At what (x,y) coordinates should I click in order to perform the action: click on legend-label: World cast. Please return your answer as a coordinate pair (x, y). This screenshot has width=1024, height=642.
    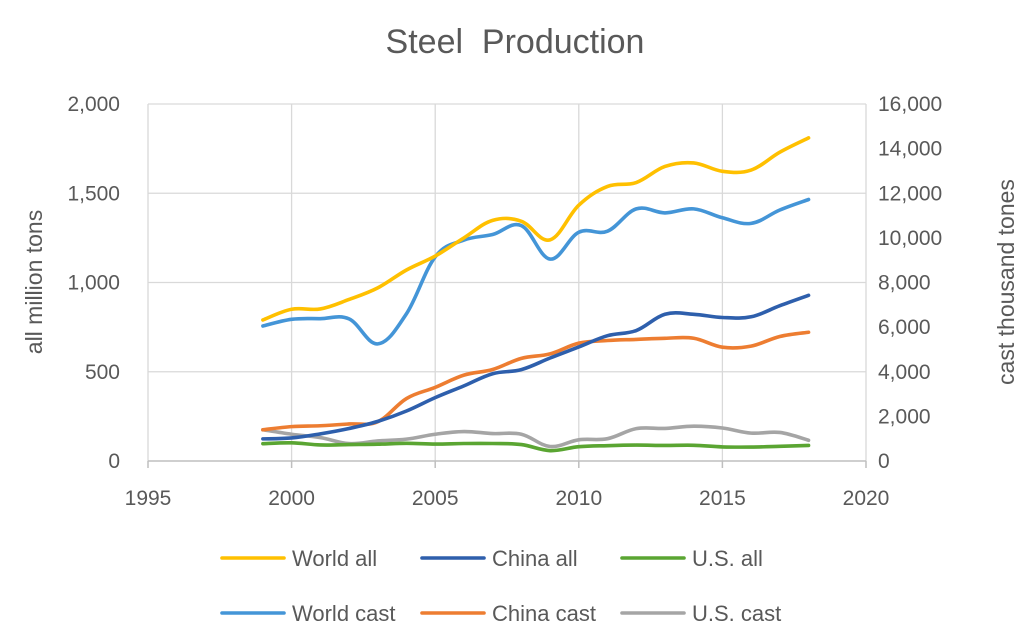
    Looking at the image, I should click on (344, 613).